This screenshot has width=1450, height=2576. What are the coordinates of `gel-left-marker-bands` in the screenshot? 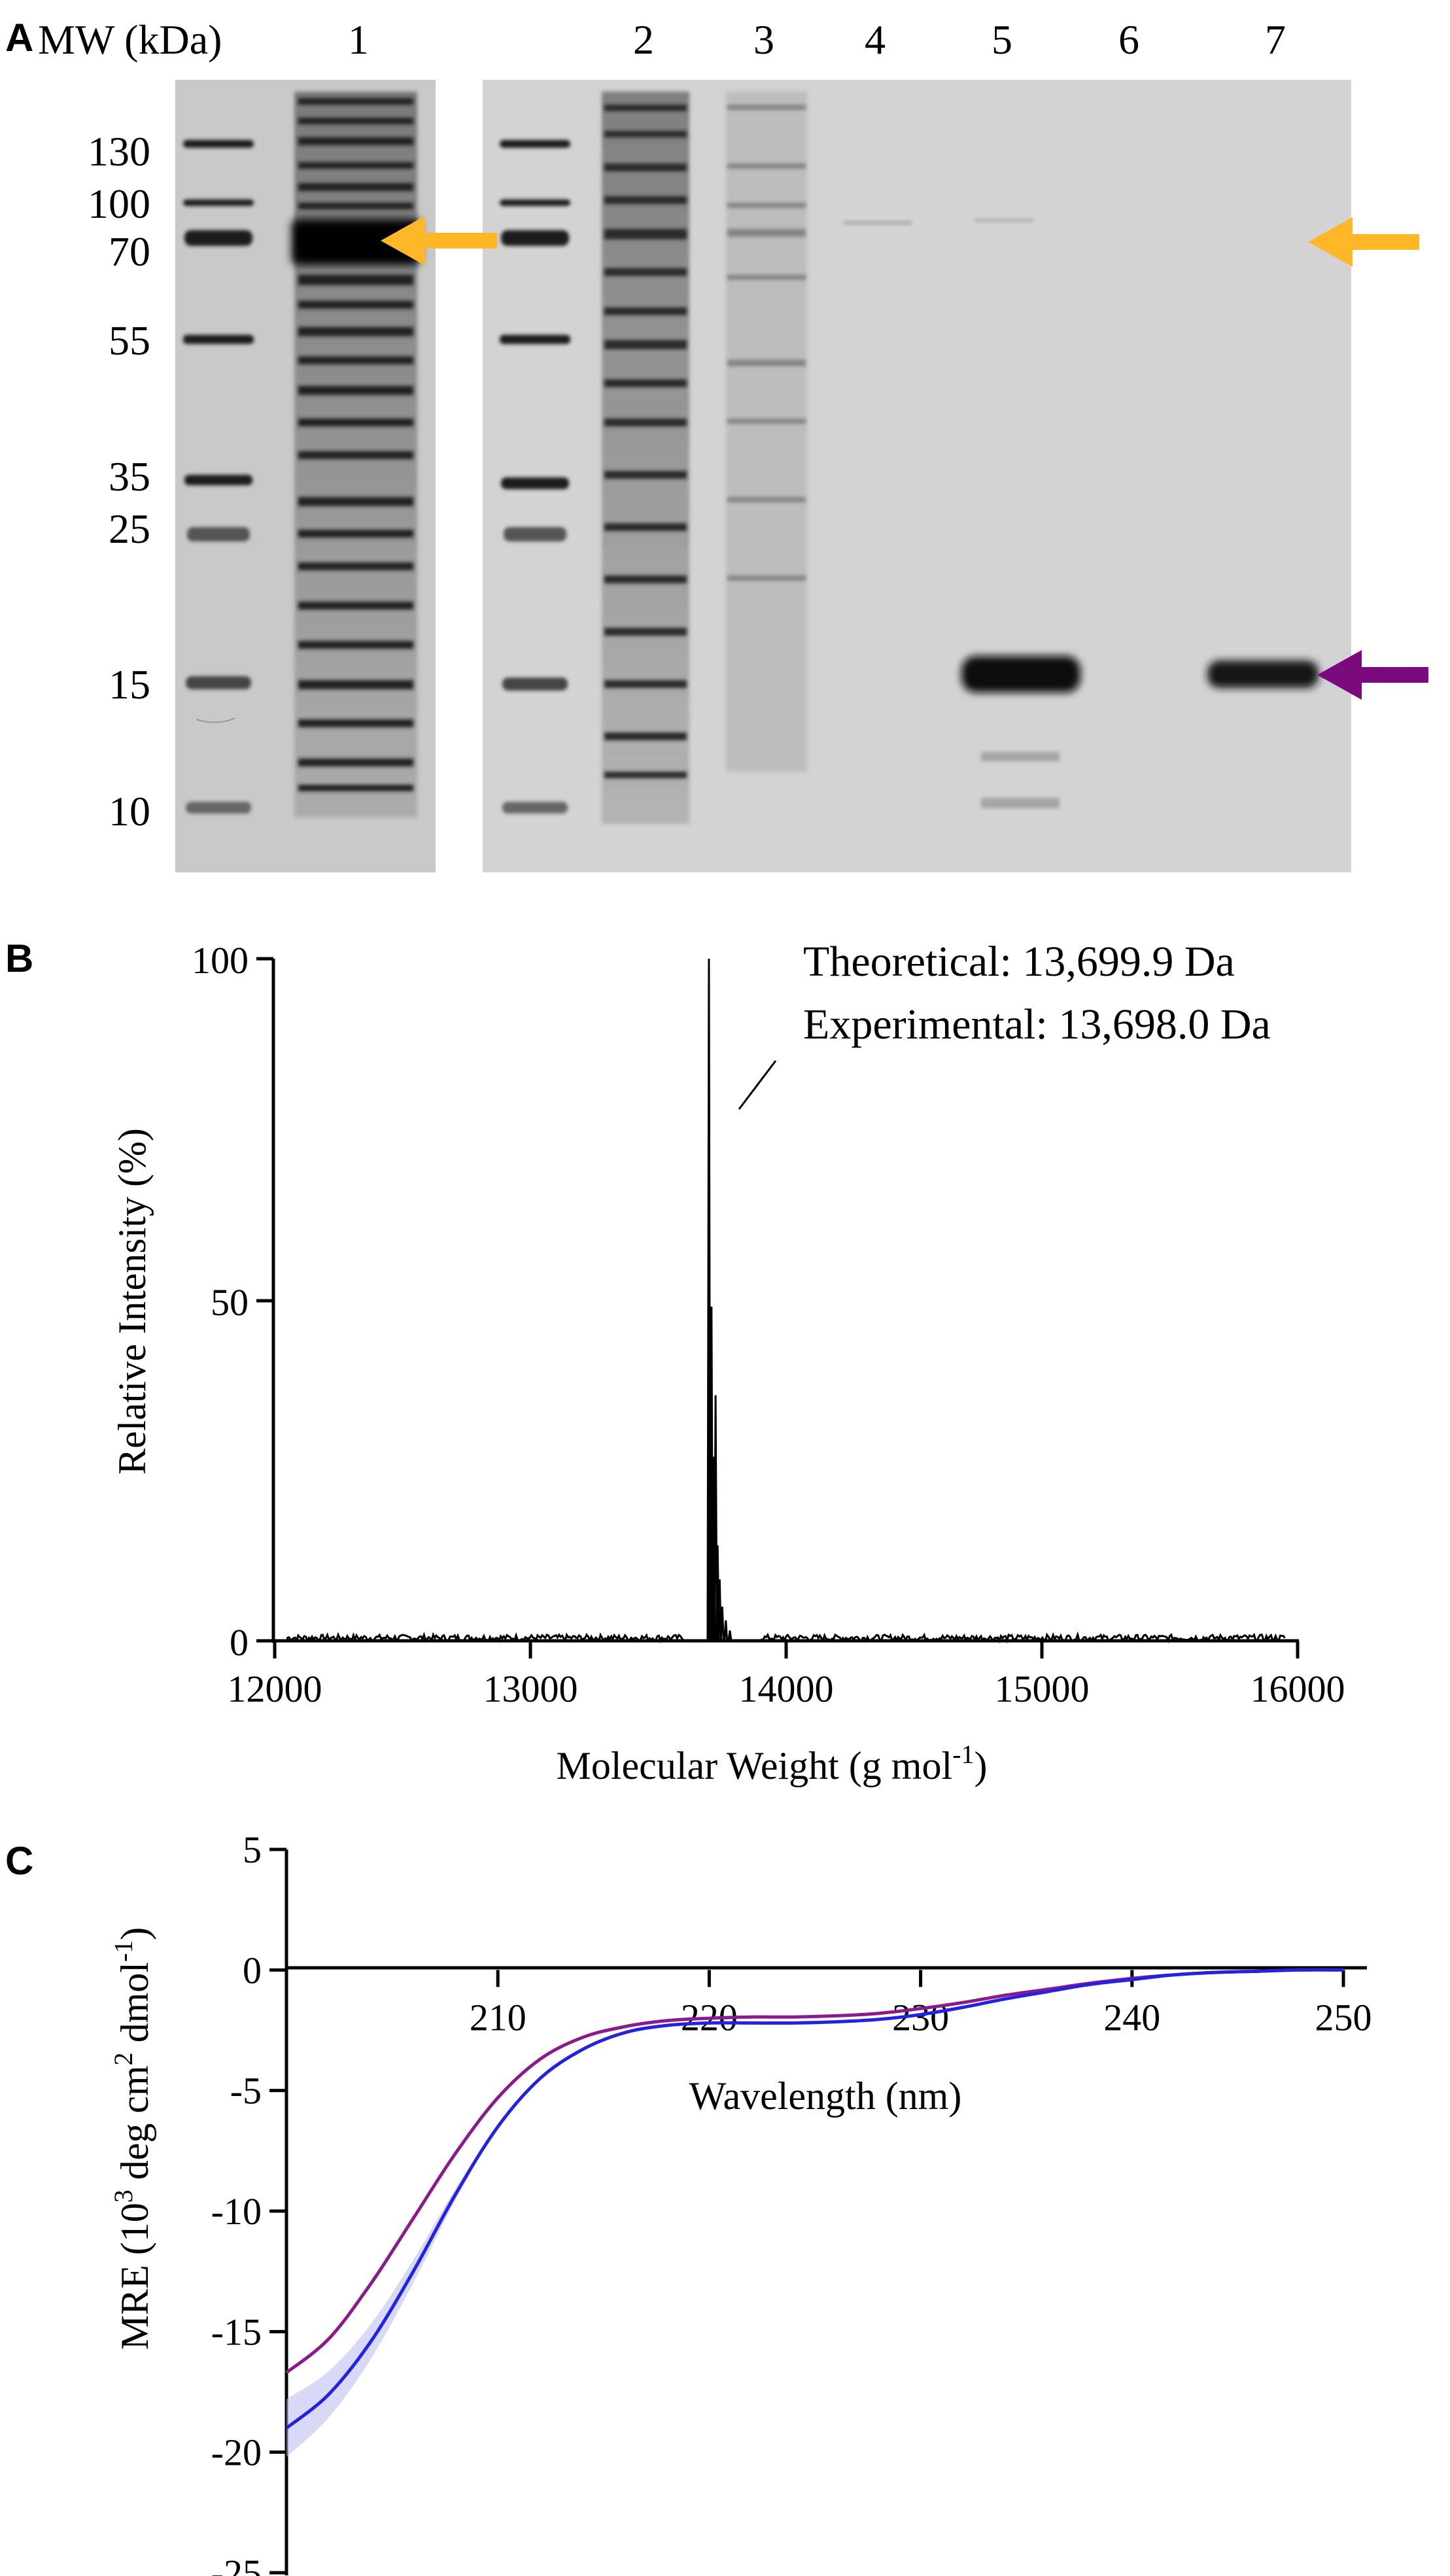 It's located at (218, 477).